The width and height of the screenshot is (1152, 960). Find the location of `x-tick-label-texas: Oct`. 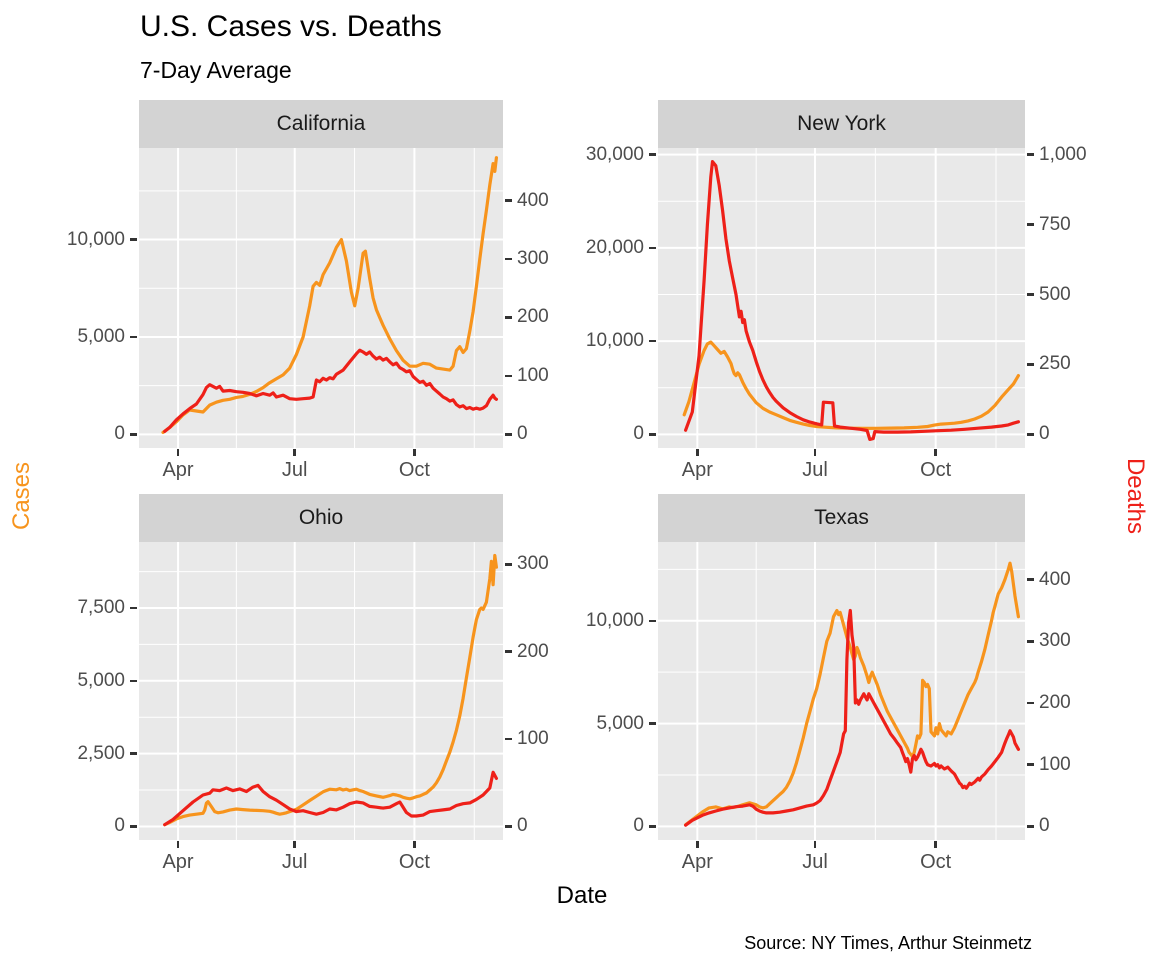

x-tick-label-texas: Oct is located at coordinates (936, 862).